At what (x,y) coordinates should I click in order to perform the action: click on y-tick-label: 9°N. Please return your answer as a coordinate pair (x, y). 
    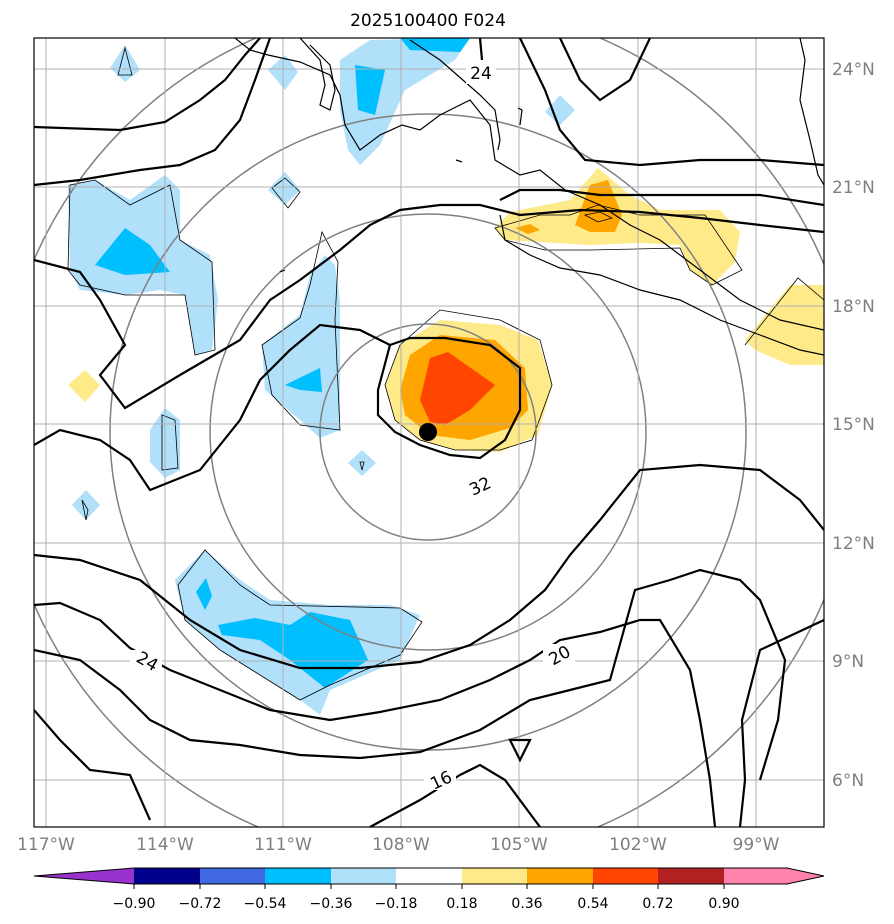
    Looking at the image, I should click on (848, 662).